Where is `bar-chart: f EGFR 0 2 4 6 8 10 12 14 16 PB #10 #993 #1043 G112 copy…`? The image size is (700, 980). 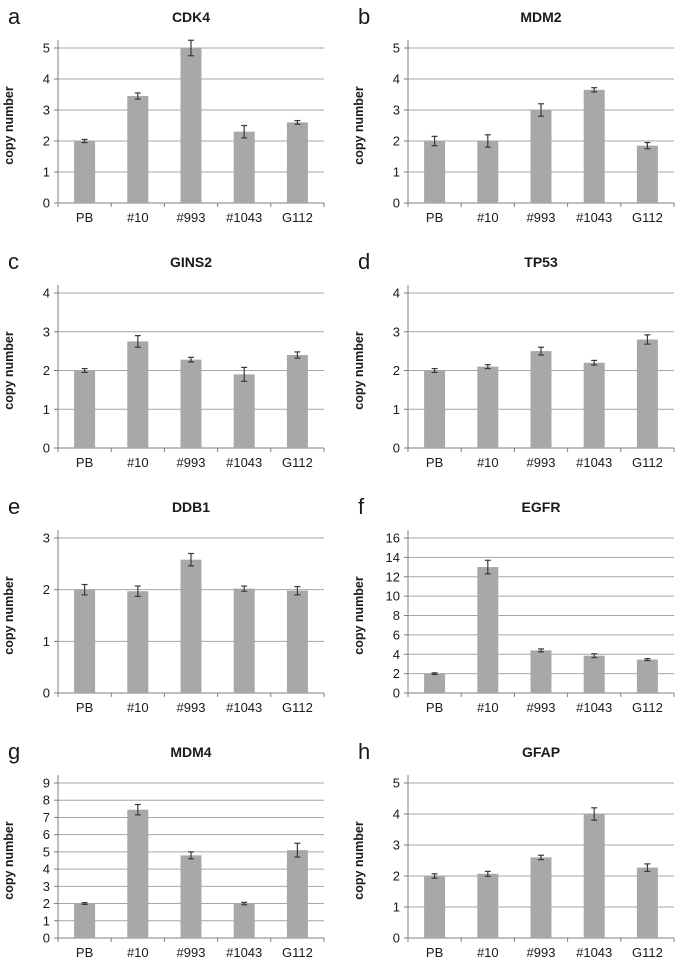
bar-chart: f EGFR 0 2 4 6 8 10 12 14 16 PB #10 #993 #1043 G112 copy… is located at coordinates (513, 604).